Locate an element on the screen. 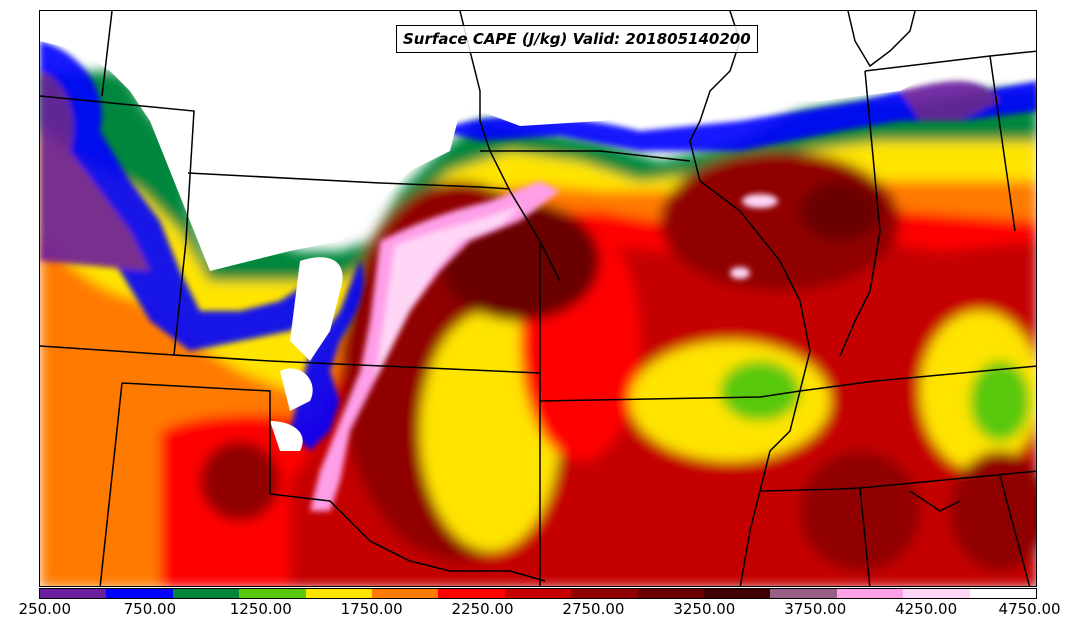 This screenshot has height=633, width=1081. colorbar-tick-label: 4750.00 is located at coordinates (1029, 609).